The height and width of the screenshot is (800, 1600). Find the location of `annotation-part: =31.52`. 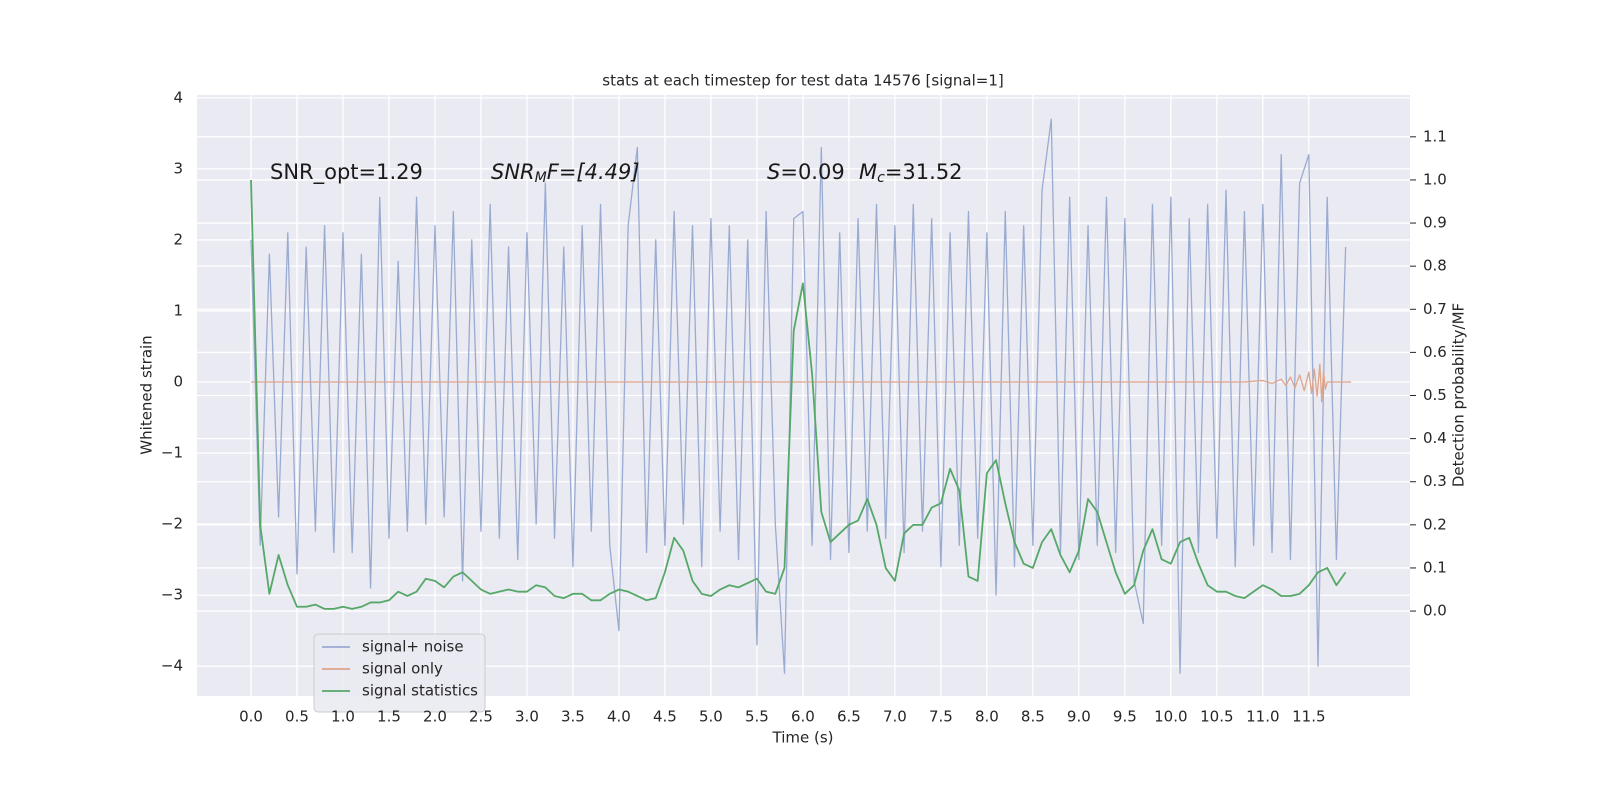

annotation-part: =31.52 is located at coordinates (924, 172).